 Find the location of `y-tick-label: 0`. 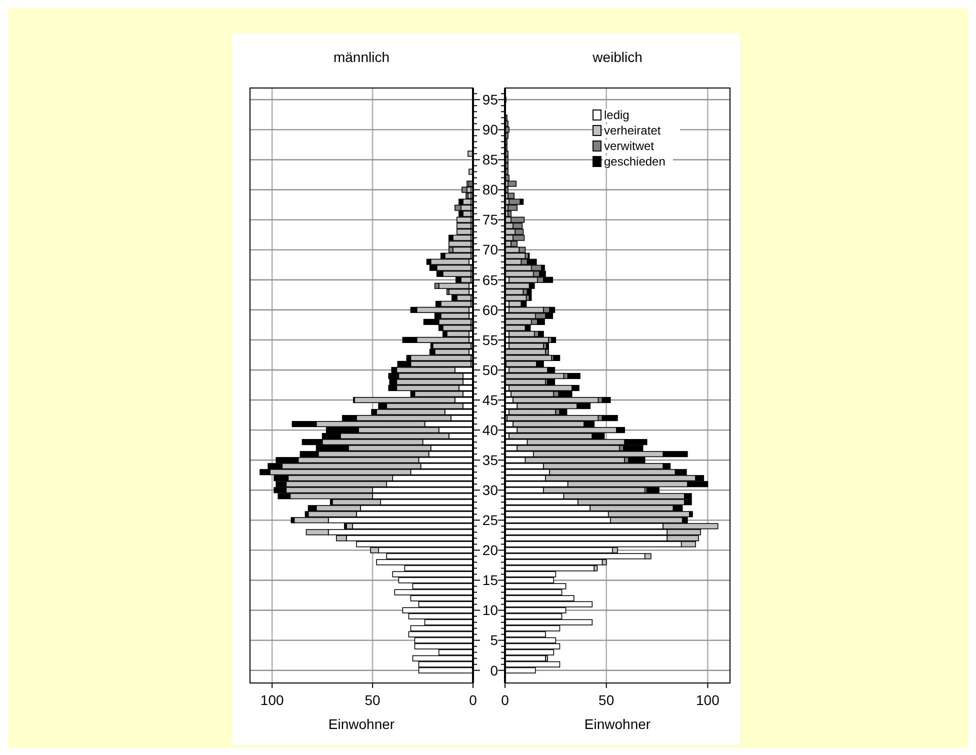

y-tick-label: 0 is located at coordinates (494, 670).